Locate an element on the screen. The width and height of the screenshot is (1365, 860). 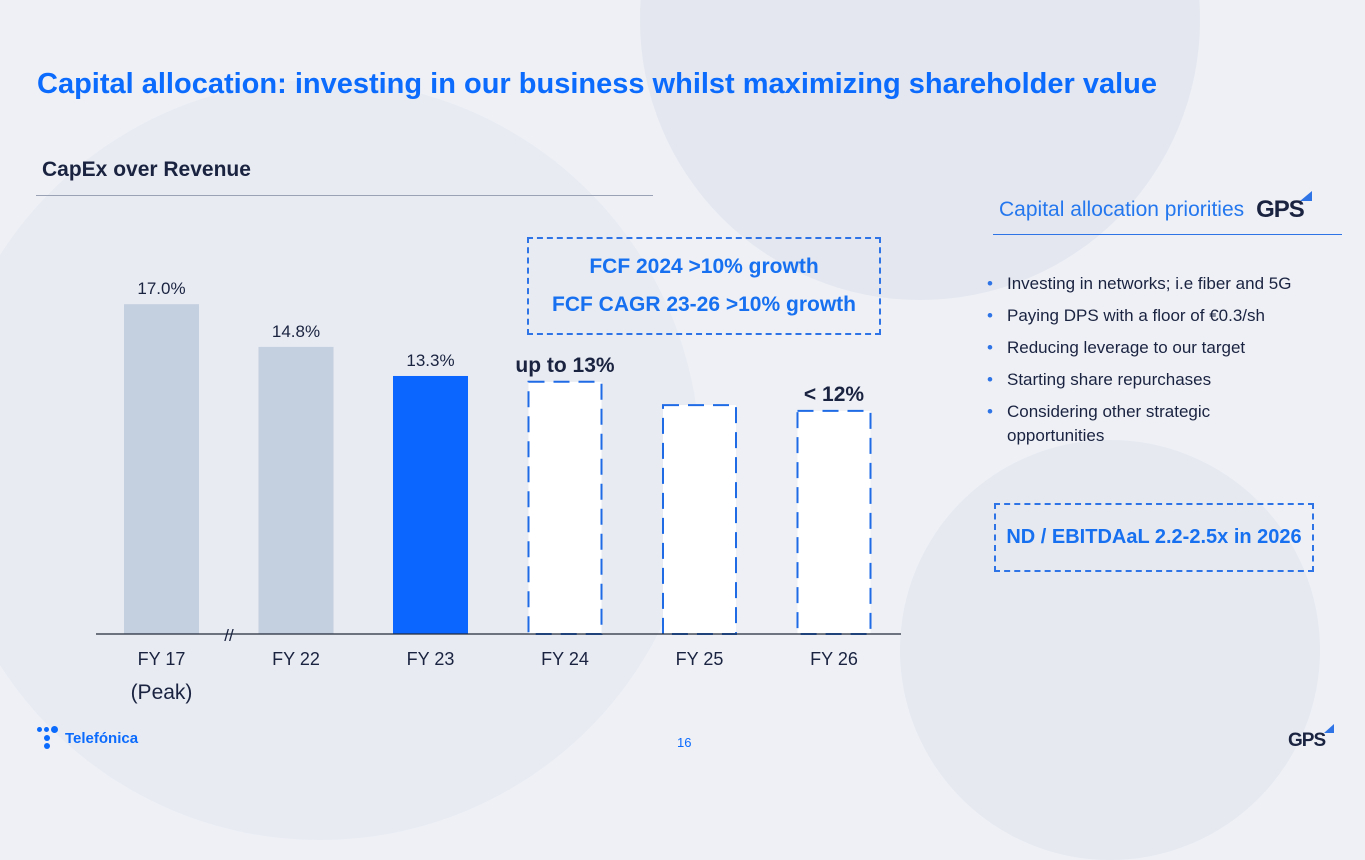
gps-logo-text: GPS is located at coordinates (1280, 209).